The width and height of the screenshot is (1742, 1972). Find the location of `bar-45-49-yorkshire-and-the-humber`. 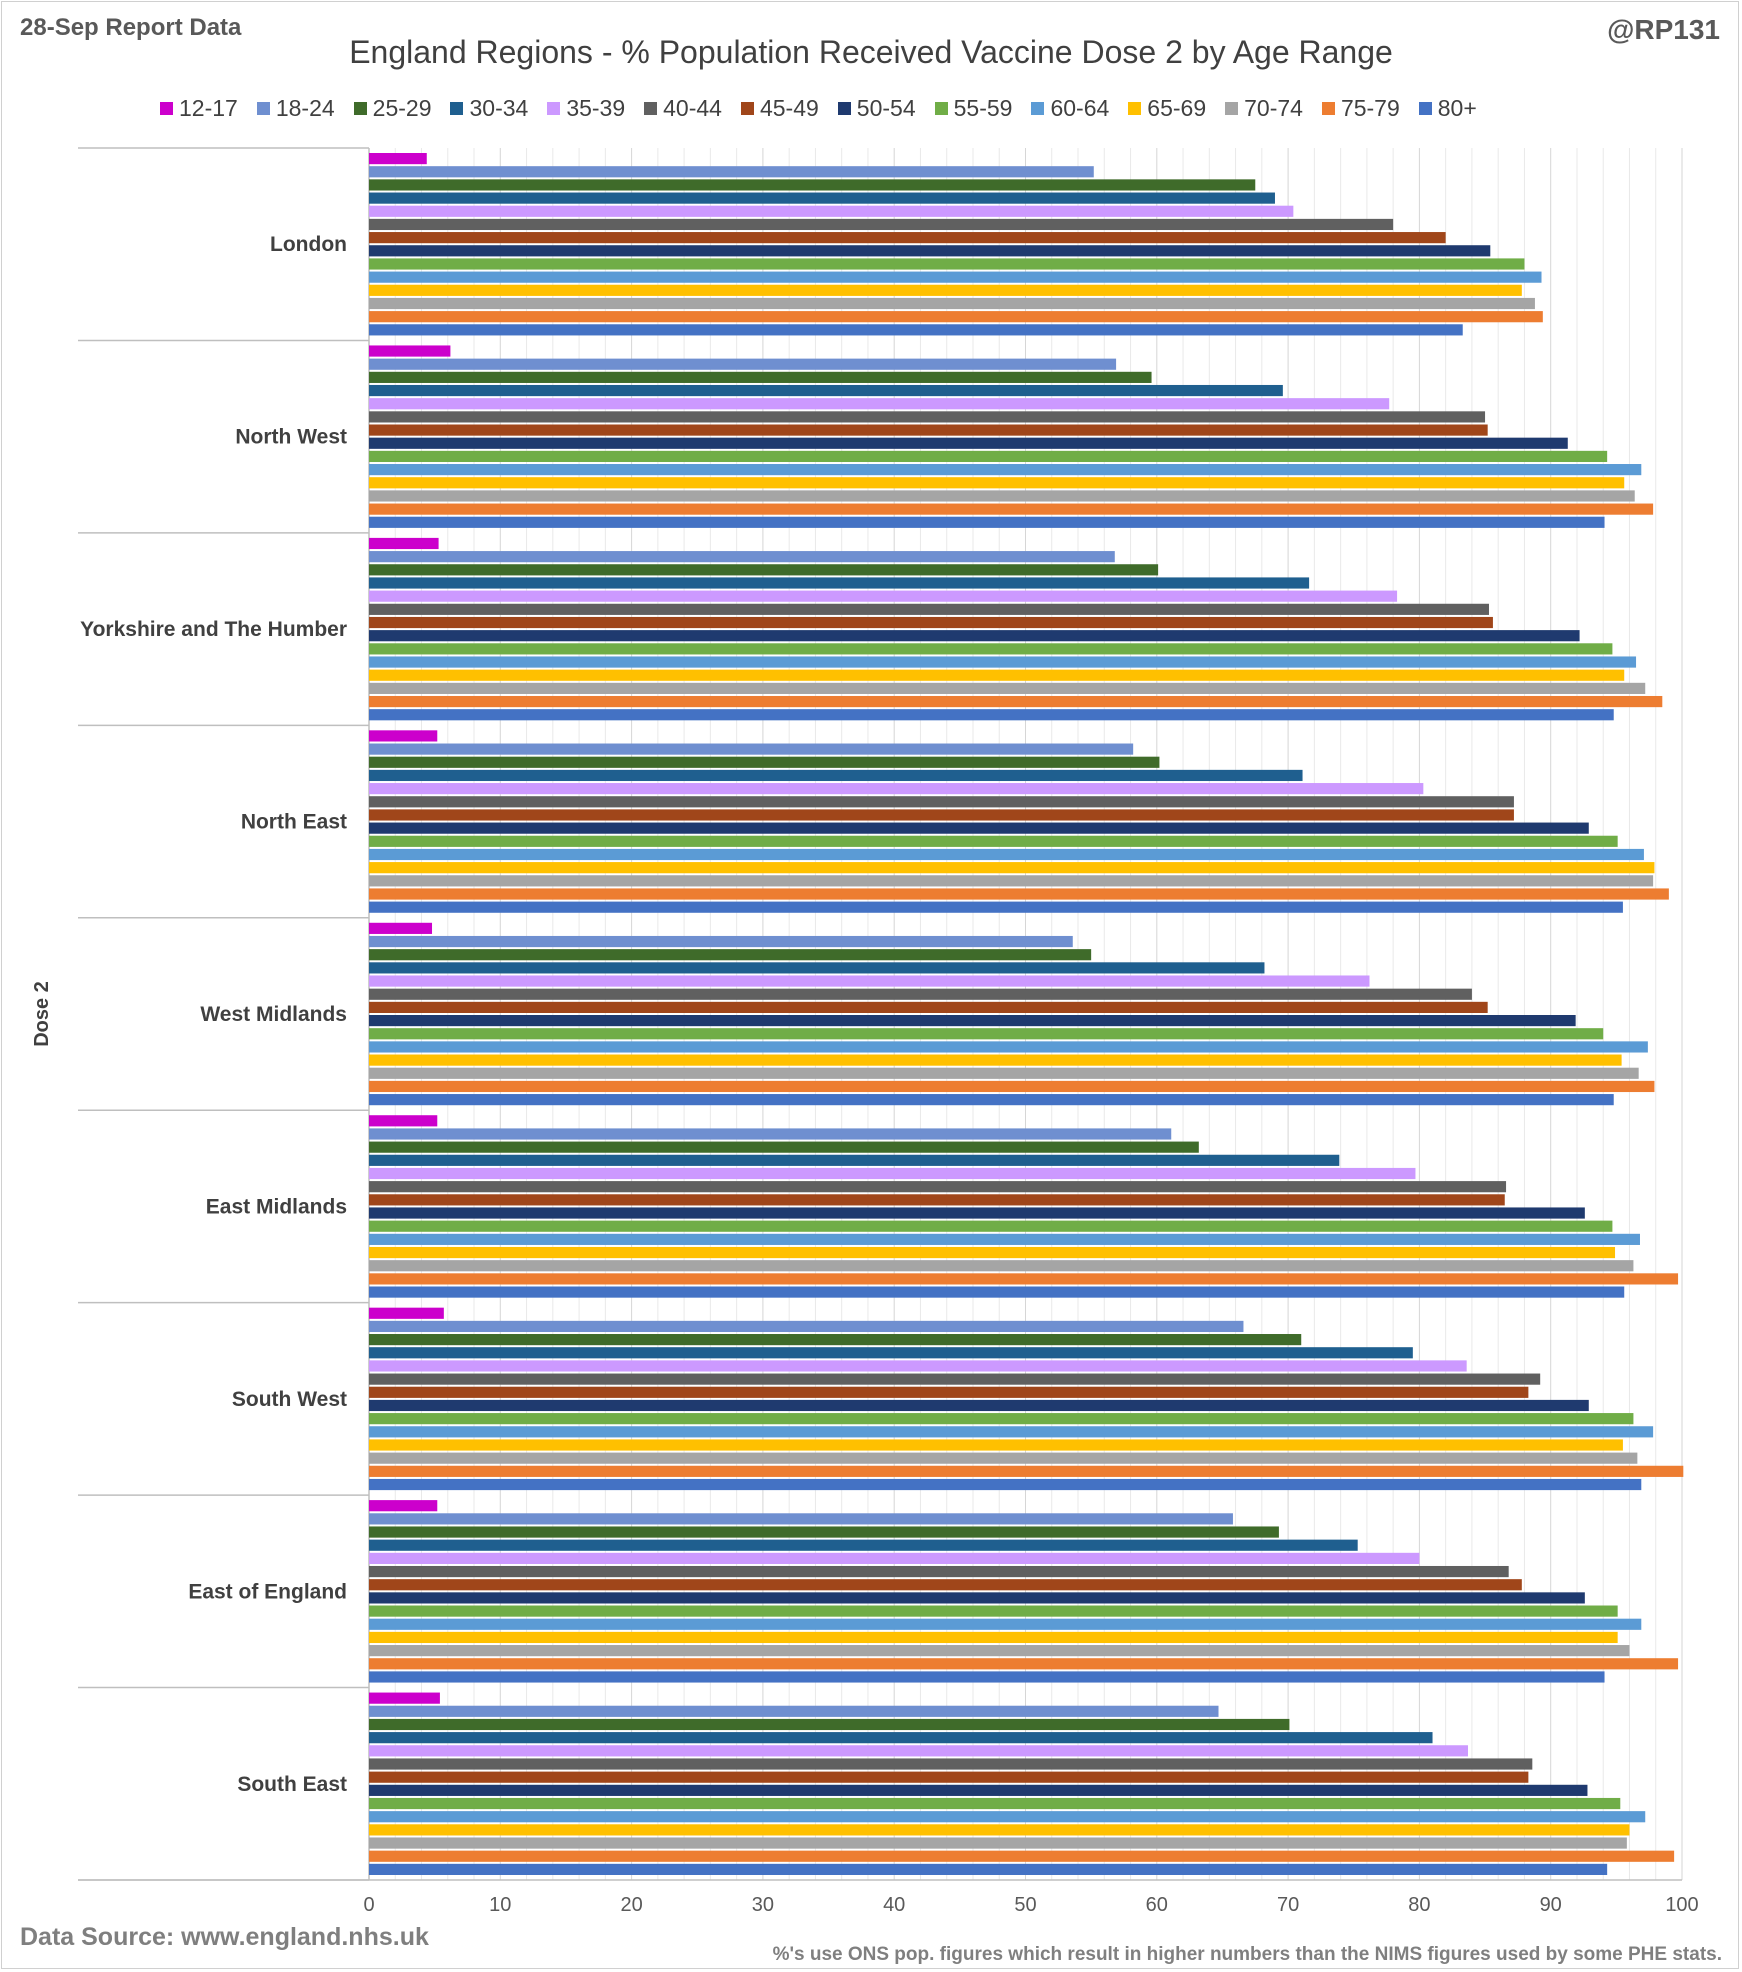

bar-45-49-yorkshire-and-the-humber is located at coordinates (931, 622).